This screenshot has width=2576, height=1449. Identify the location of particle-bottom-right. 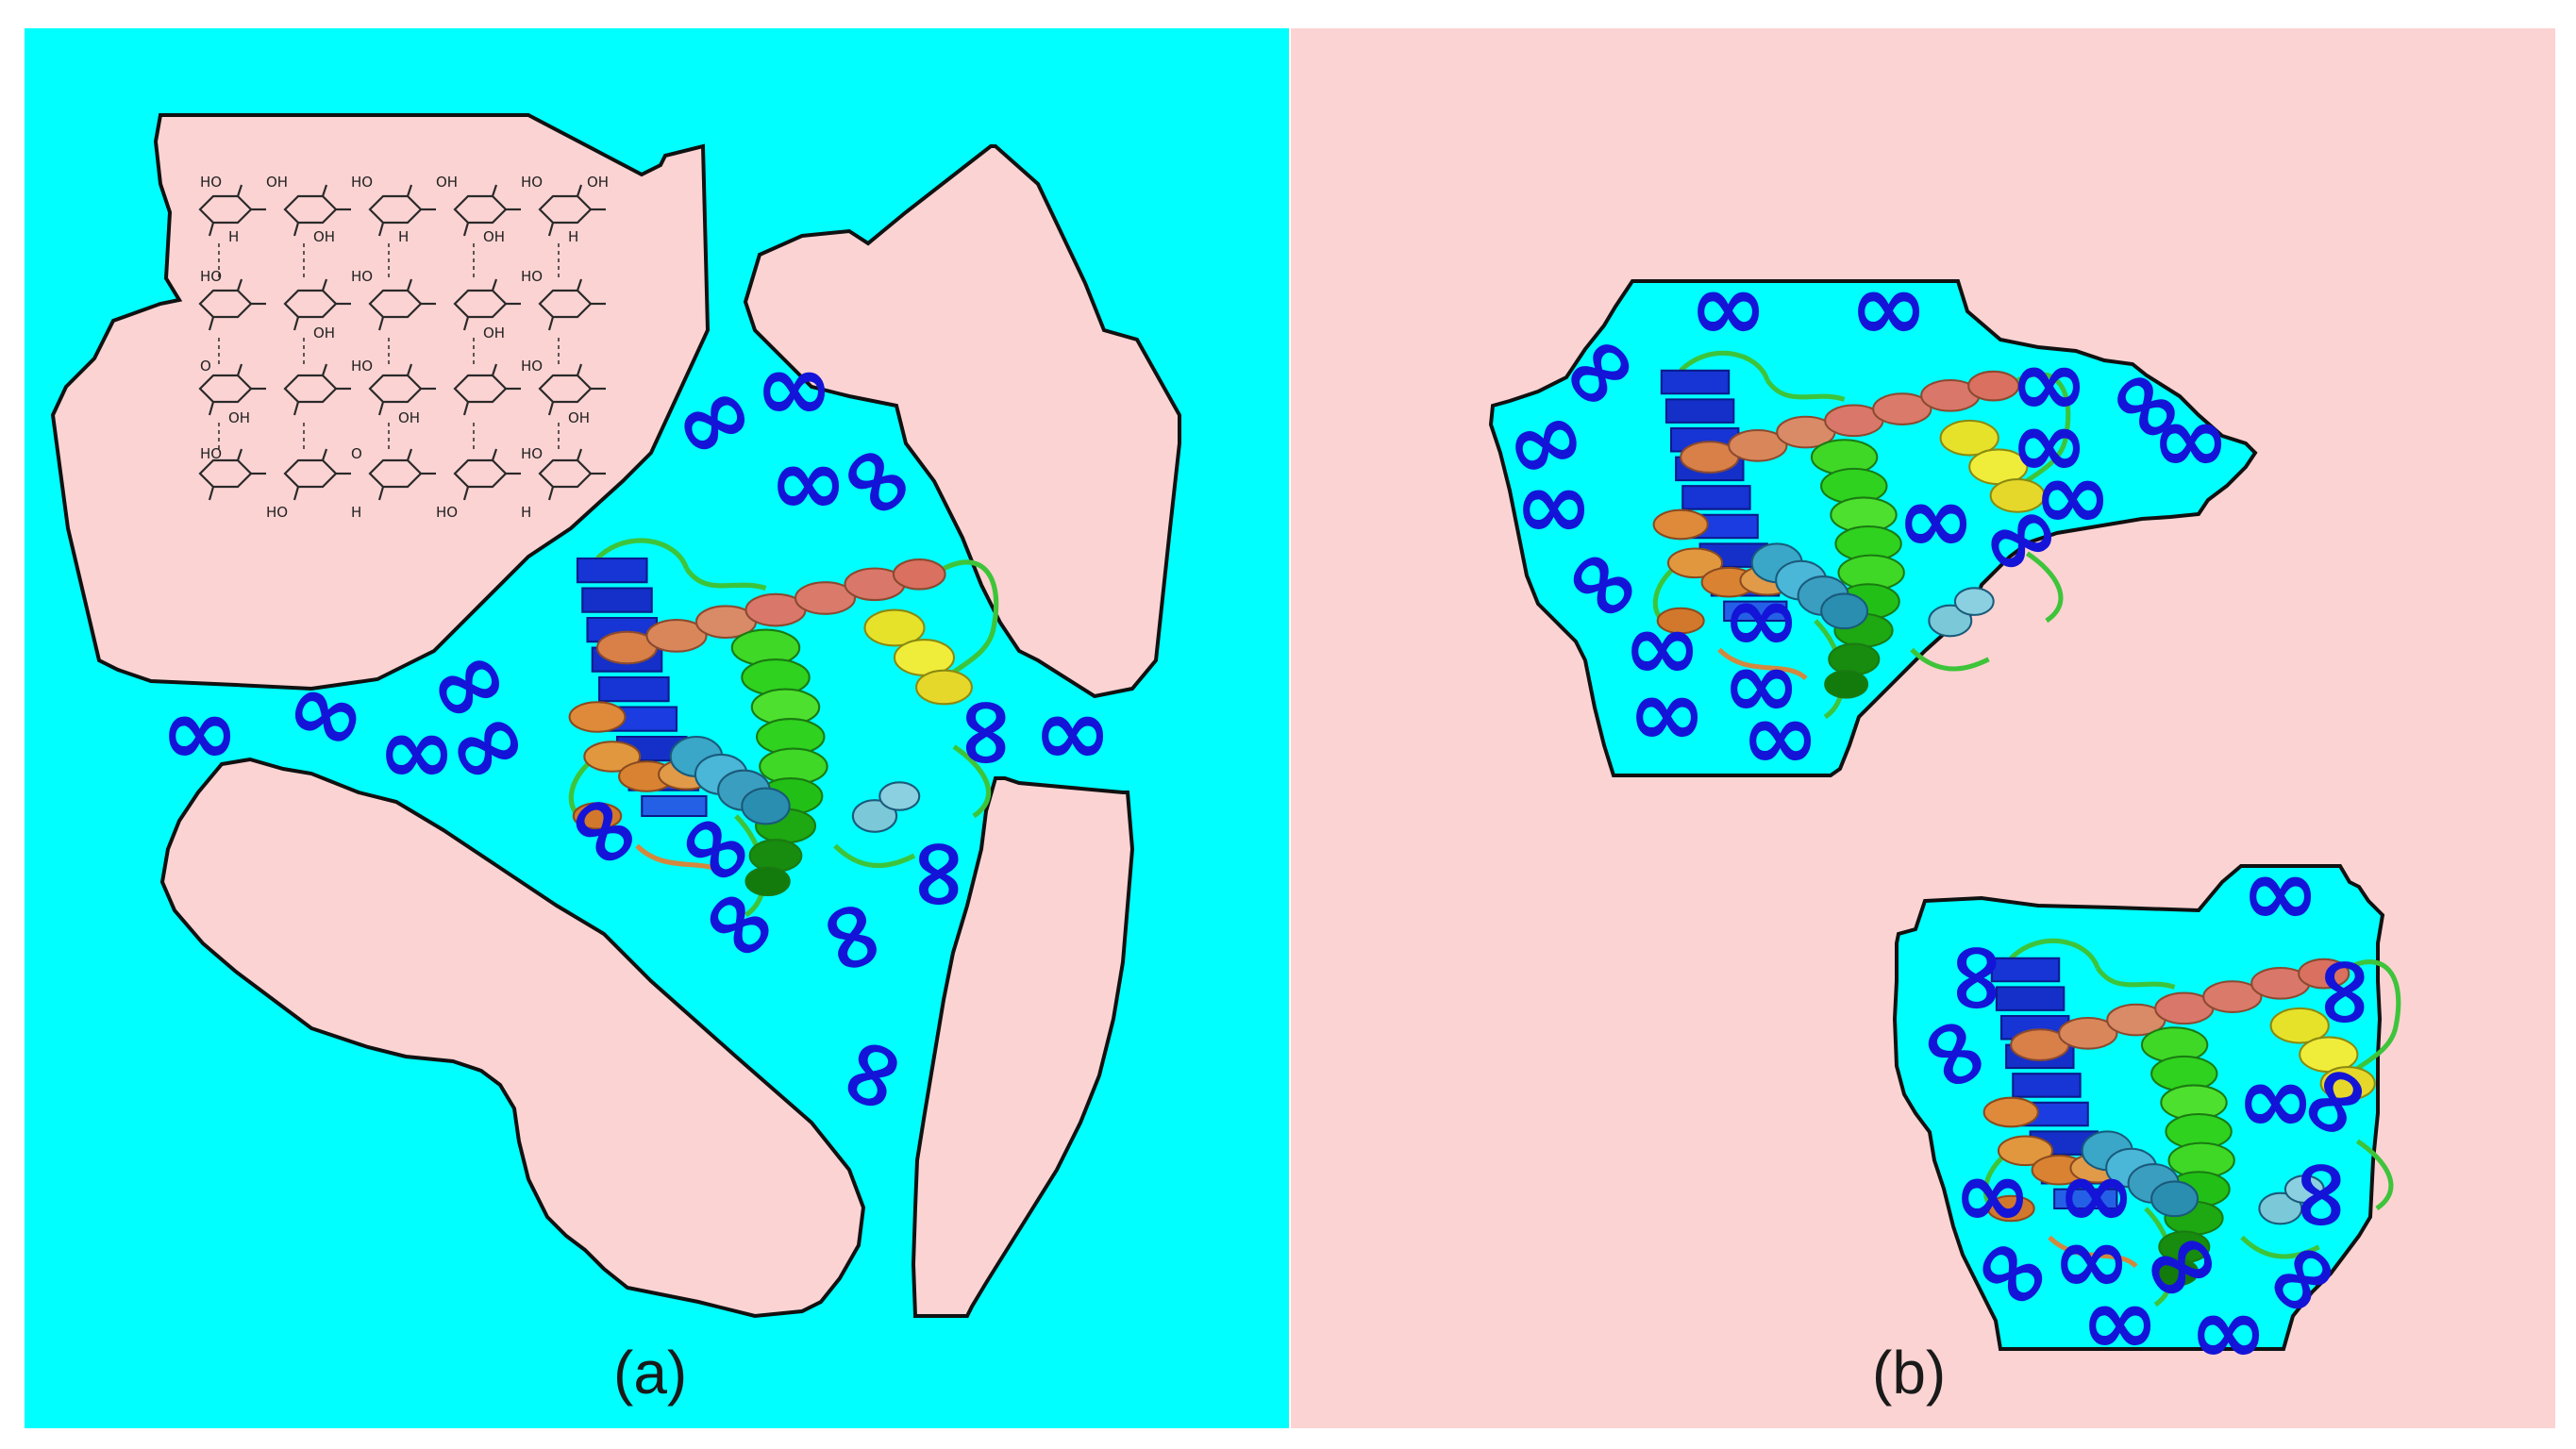
(1023, 1047).